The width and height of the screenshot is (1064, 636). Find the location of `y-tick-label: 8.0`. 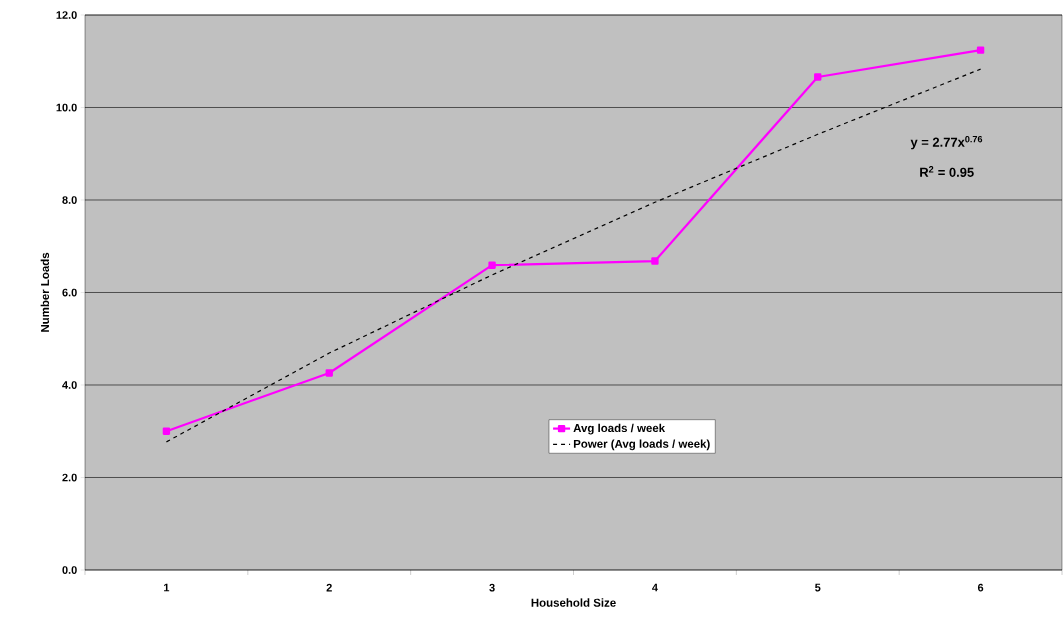

y-tick-label: 8.0 is located at coordinates (69, 200).